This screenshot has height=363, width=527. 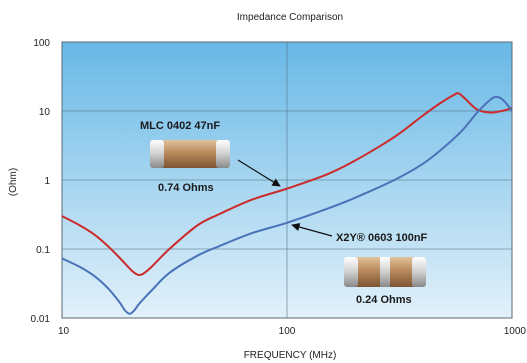 I want to click on x2y-capacitor-image, so click(x=385, y=272).